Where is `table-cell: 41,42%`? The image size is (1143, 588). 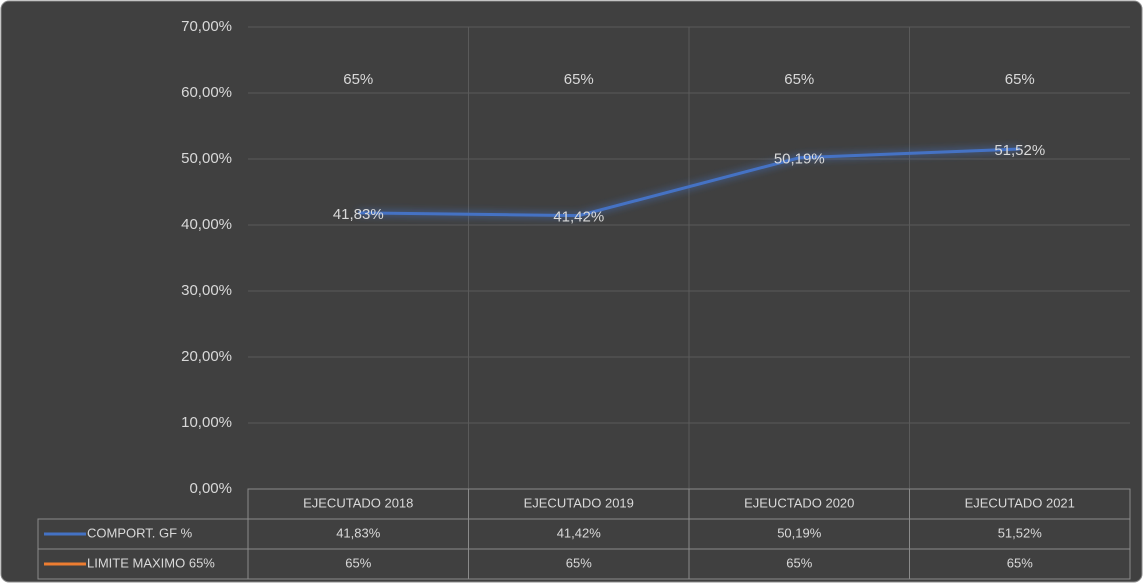 table-cell: 41,42% is located at coordinates (579, 532).